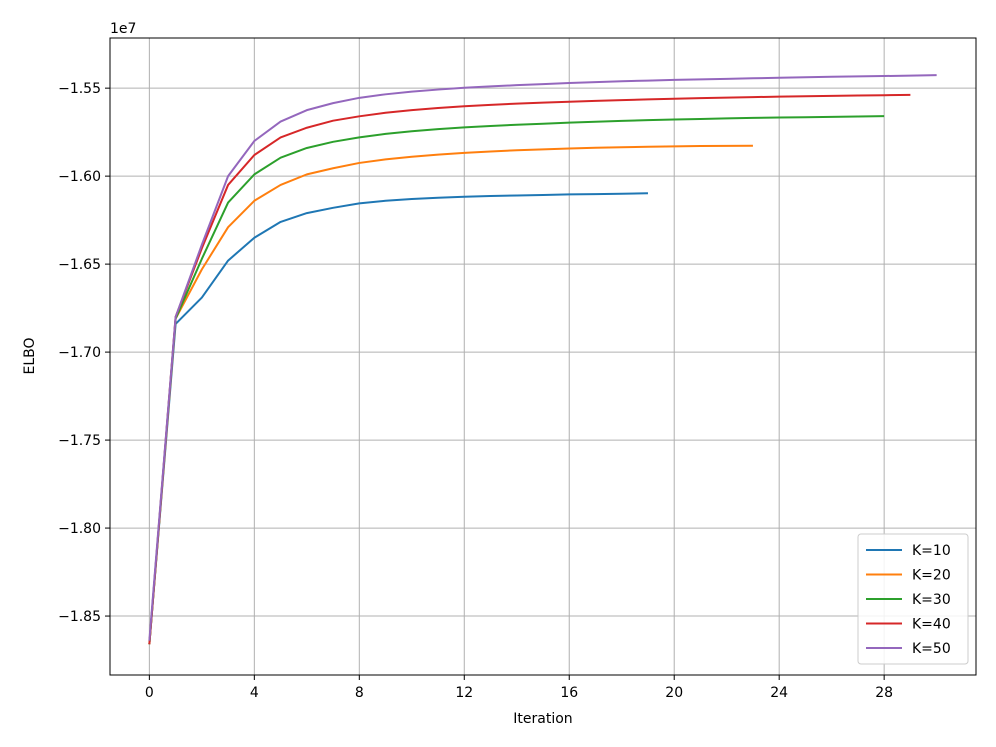  Describe the element at coordinates (931, 600) in the screenshot. I see `legend-label: K=30` at that location.